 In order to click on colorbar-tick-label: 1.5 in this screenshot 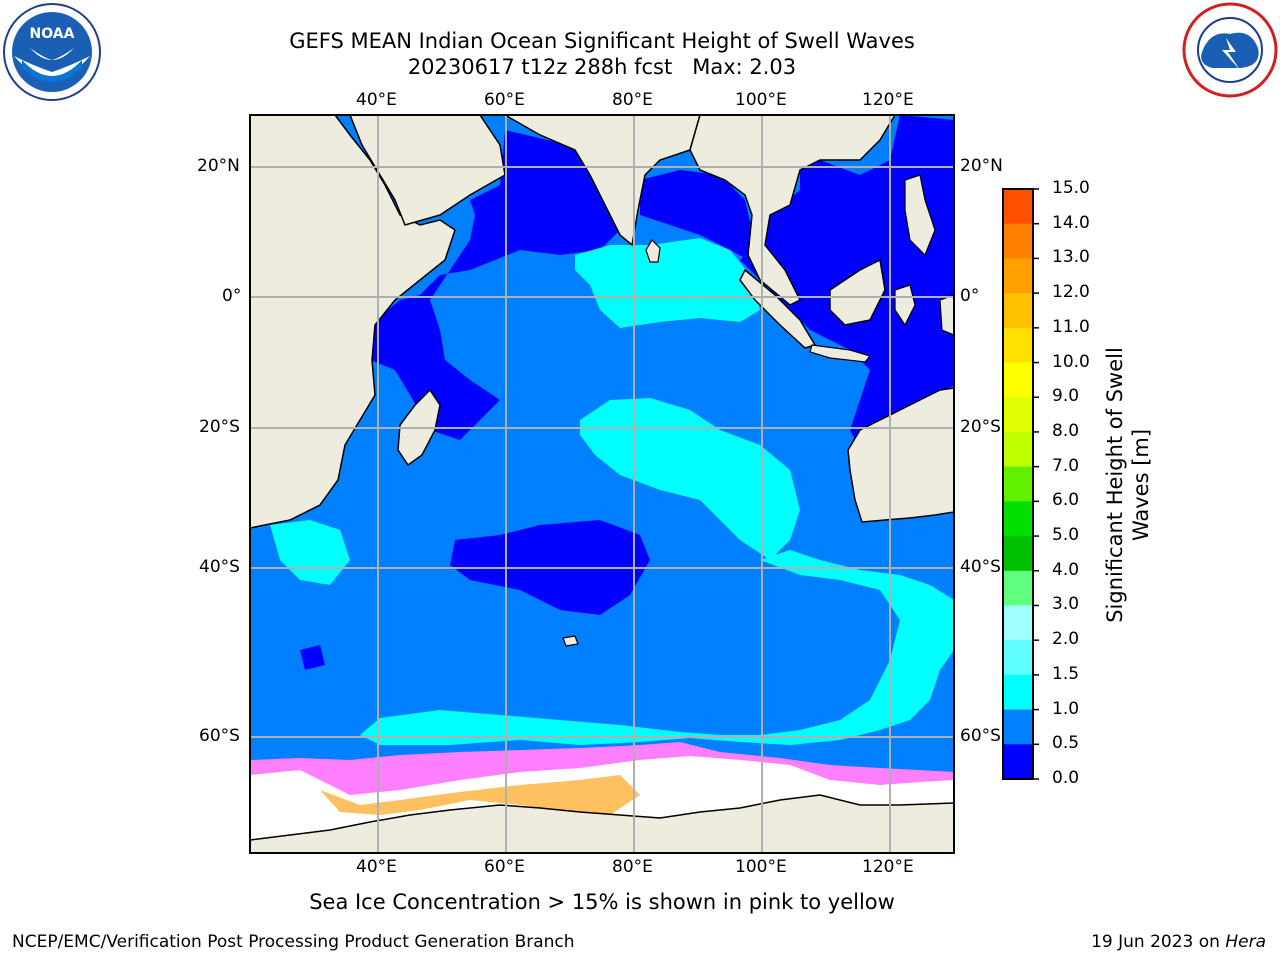, I will do `click(1066, 673)`.